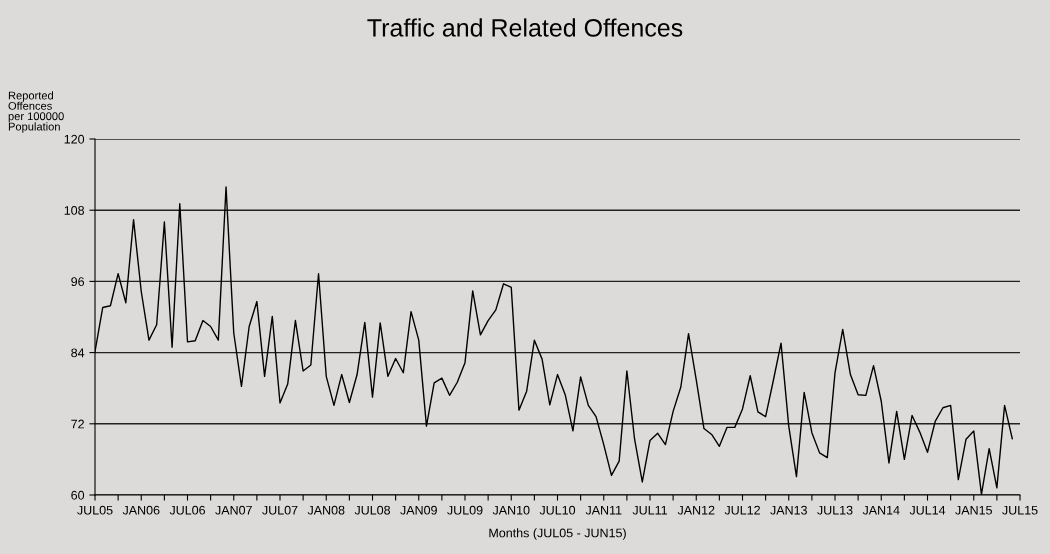  What do you see at coordinates (649, 510) in the screenshot?
I see `x-tick-label: JUL11` at bounding box center [649, 510].